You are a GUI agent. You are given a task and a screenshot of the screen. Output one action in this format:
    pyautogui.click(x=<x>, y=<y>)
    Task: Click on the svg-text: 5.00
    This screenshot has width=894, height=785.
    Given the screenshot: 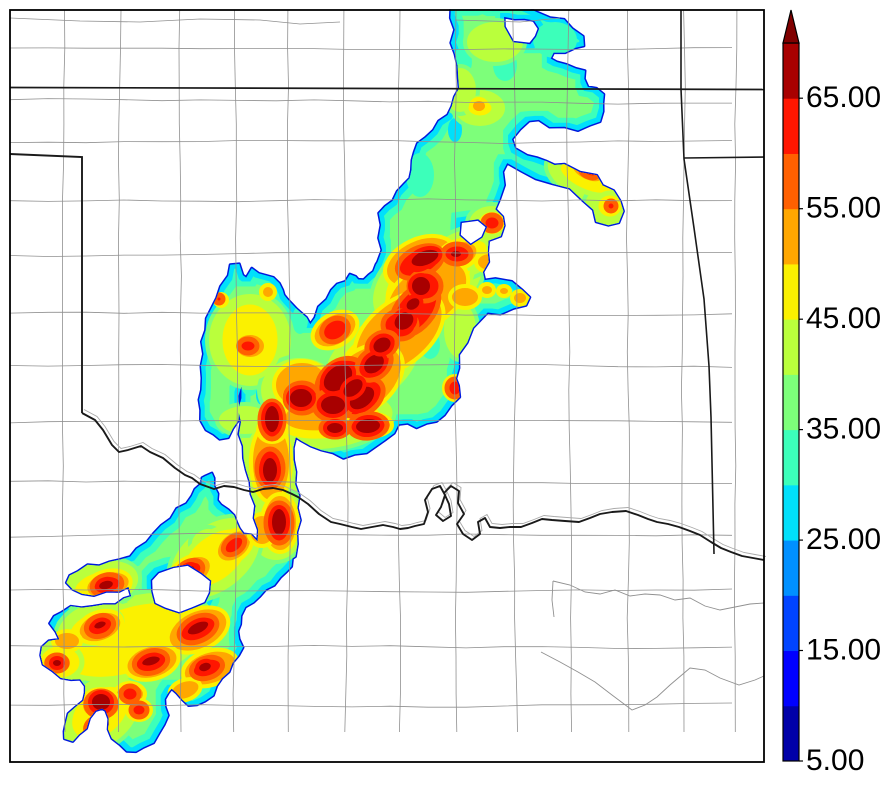 What is the action you would take?
    pyautogui.click(x=835, y=760)
    